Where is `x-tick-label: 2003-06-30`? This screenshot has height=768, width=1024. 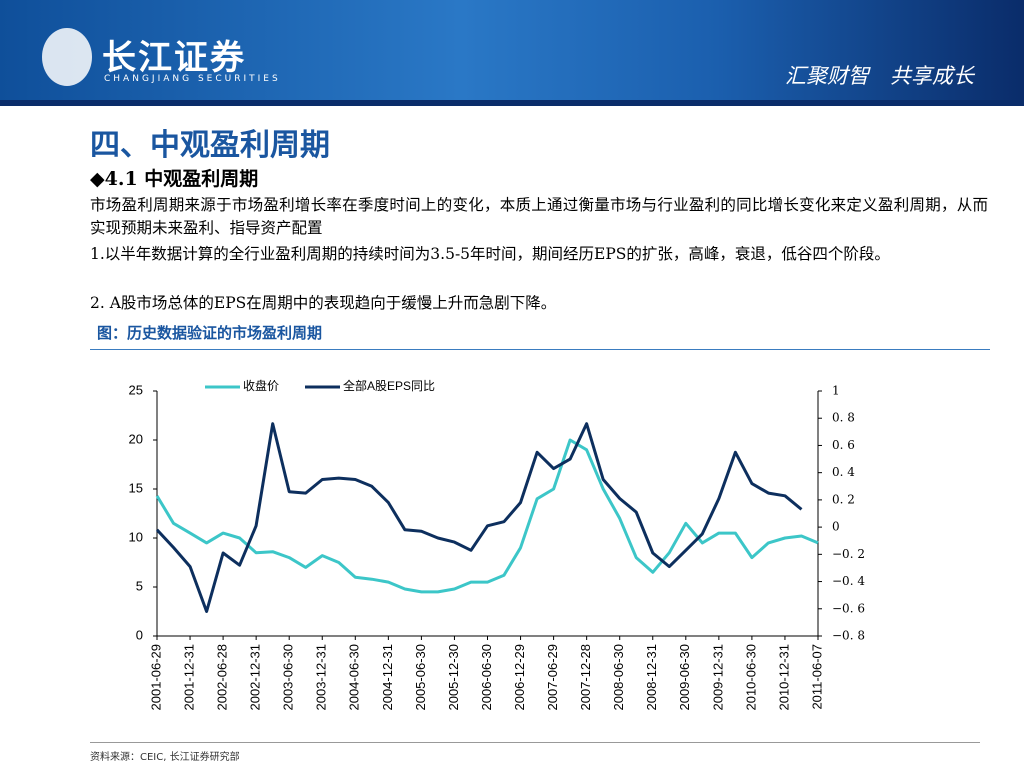 x-tick-label: 2003-06-30 is located at coordinates (288, 677).